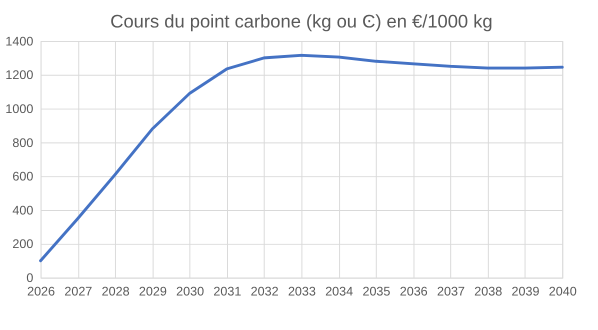 This screenshot has width=598, height=330. I want to click on x-tick-label: 2031, so click(227, 291).